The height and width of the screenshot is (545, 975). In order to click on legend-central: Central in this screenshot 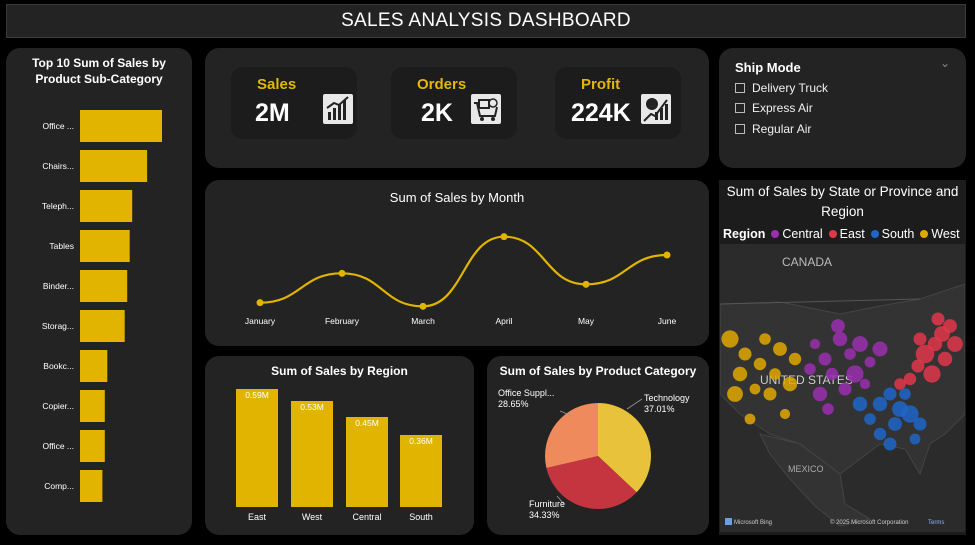, I will do `click(802, 234)`.